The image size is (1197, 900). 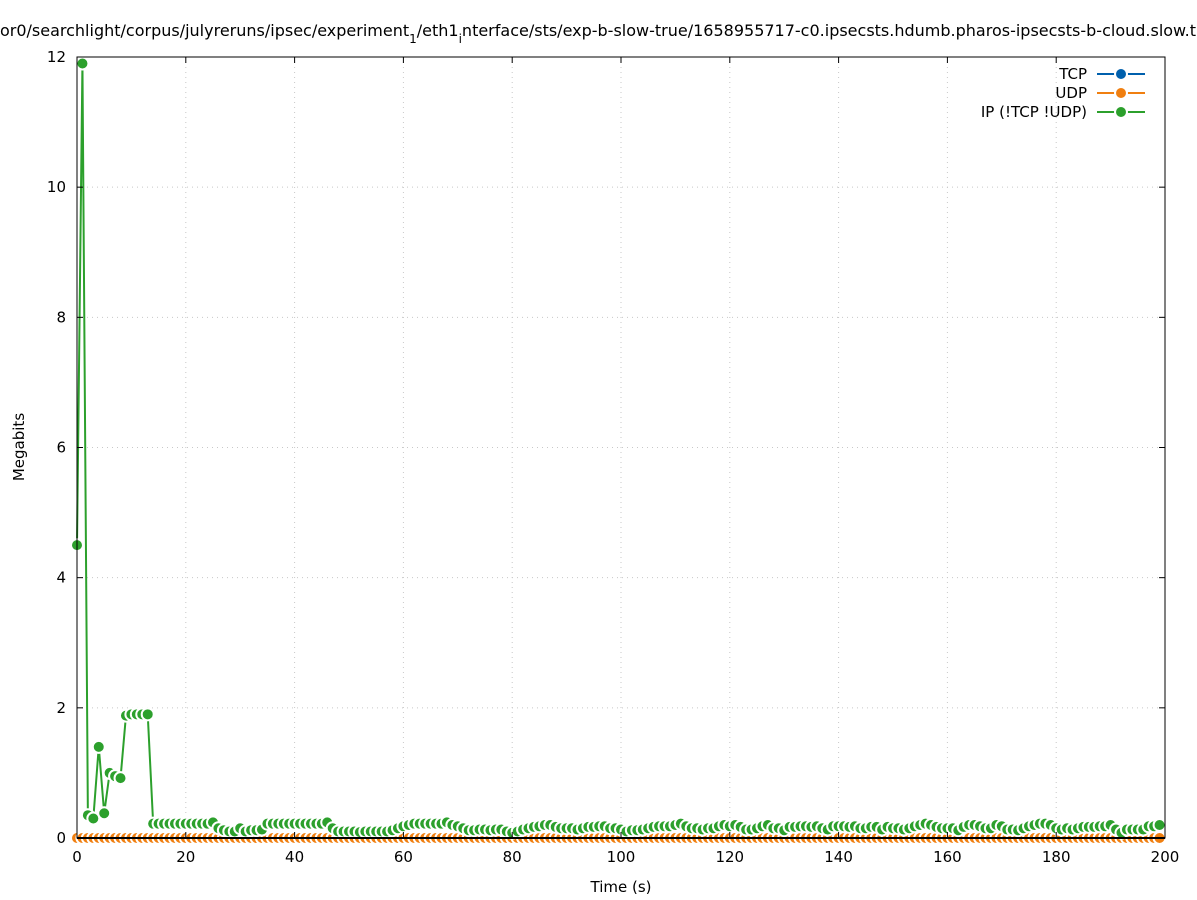 What do you see at coordinates (621, 887) in the screenshot?
I see `x-axis-label: Time (s)` at bounding box center [621, 887].